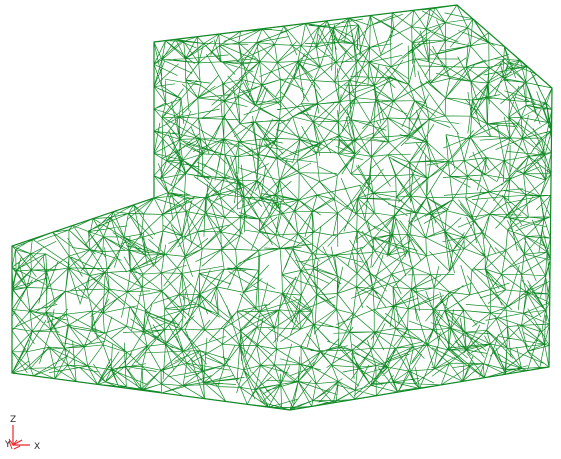 This screenshot has width=561, height=459. I want to click on triad-axes, so click(19, 437).